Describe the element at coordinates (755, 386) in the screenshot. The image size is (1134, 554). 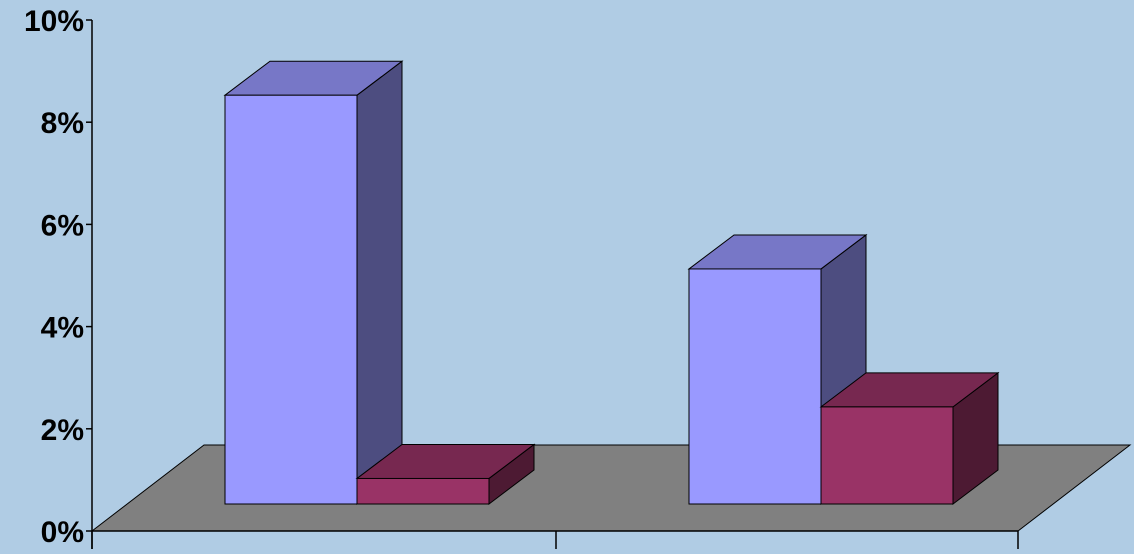
I see `bar-series1-group2-front` at that location.